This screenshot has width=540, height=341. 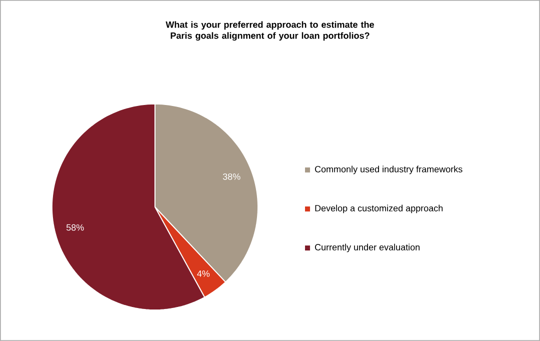 What do you see at coordinates (231, 176) in the screenshot?
I see `data-label: 38%` at bounding box center [231, 176].